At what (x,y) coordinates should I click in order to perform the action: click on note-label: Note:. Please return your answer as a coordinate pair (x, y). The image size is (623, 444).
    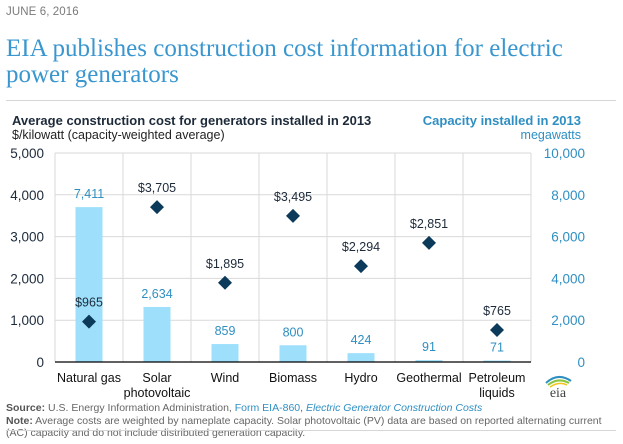
    Looking at the image, I should click on (19, 420).